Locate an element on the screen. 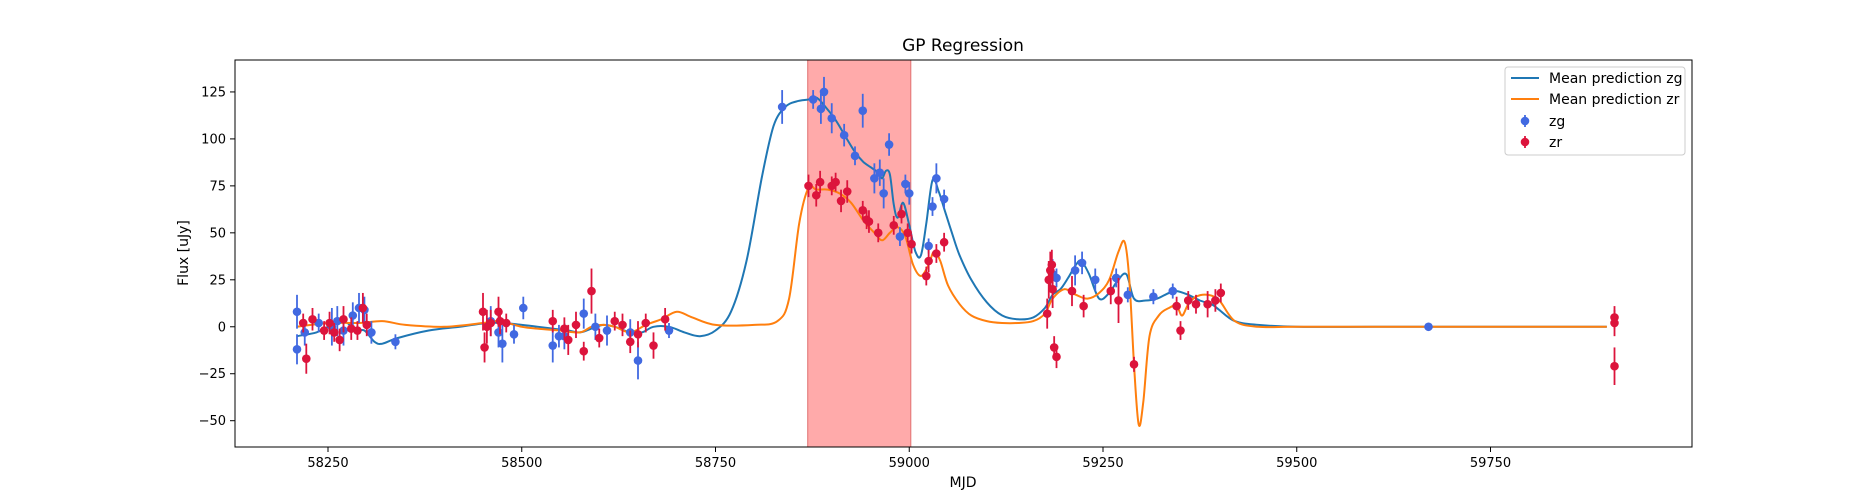 Image resolution: width=1875 pixels, height=504 pixels. x-tick-label: 59500 is located at coordinates (1296, 463).